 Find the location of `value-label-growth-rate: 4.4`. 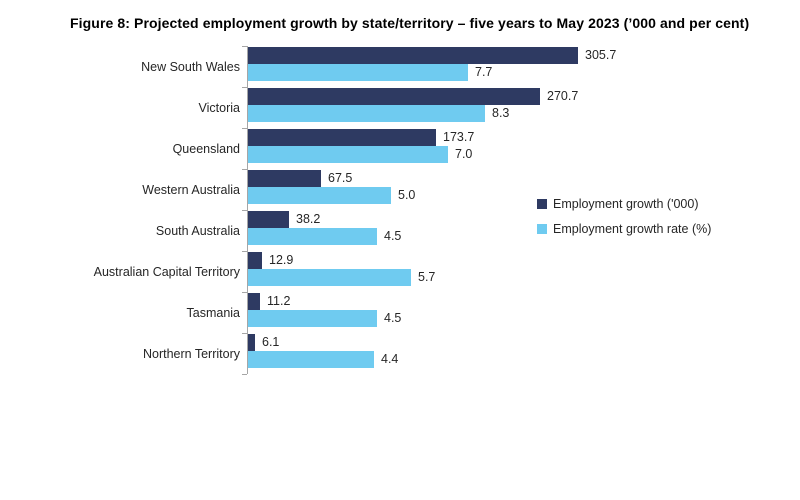

value-label-growth-rate: 4.4 is located at coordinates (390, 359).